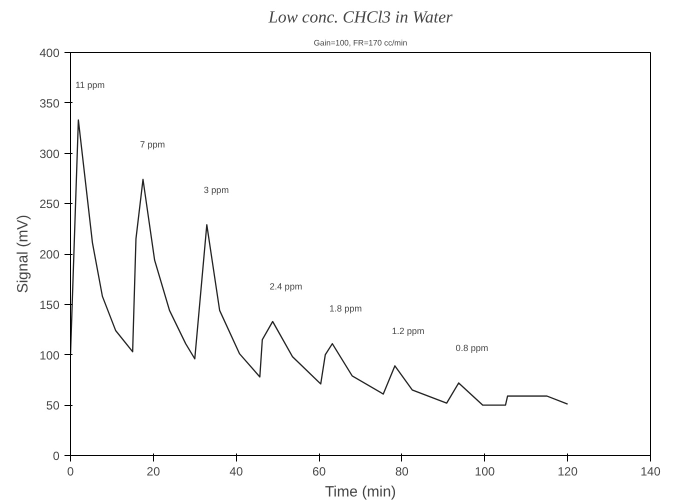 Image resolution: width=675 pixels, height=503 pixels. Describe the element at coordinates (56, 456) in the screenshot. I see `y-tick-label: 0` at that location.